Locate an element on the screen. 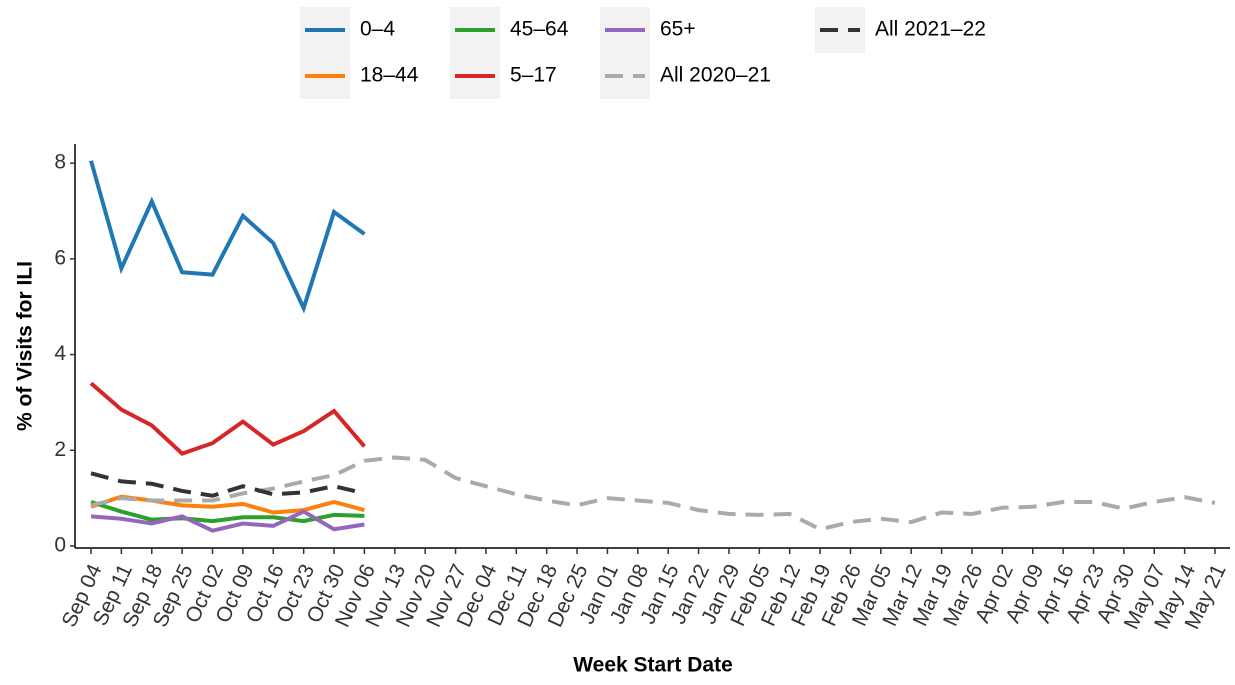 This screenshot has height=685, width=1235. y-tick-label: 2 is located at coordinates (60, 449).